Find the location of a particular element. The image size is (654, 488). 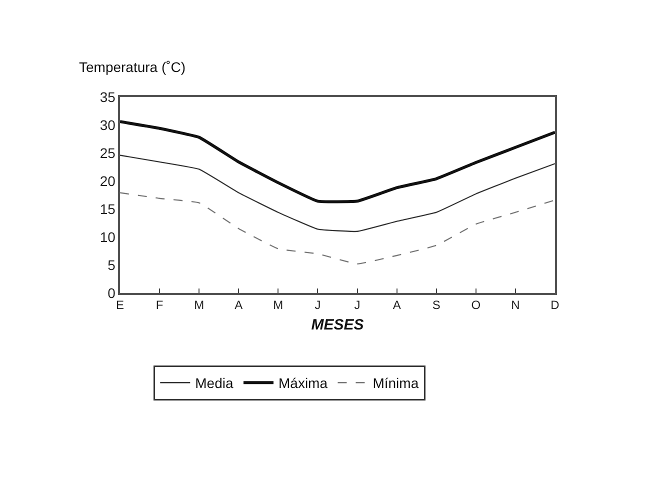

legend-label: Mínima is located at coordinates (395, 383).